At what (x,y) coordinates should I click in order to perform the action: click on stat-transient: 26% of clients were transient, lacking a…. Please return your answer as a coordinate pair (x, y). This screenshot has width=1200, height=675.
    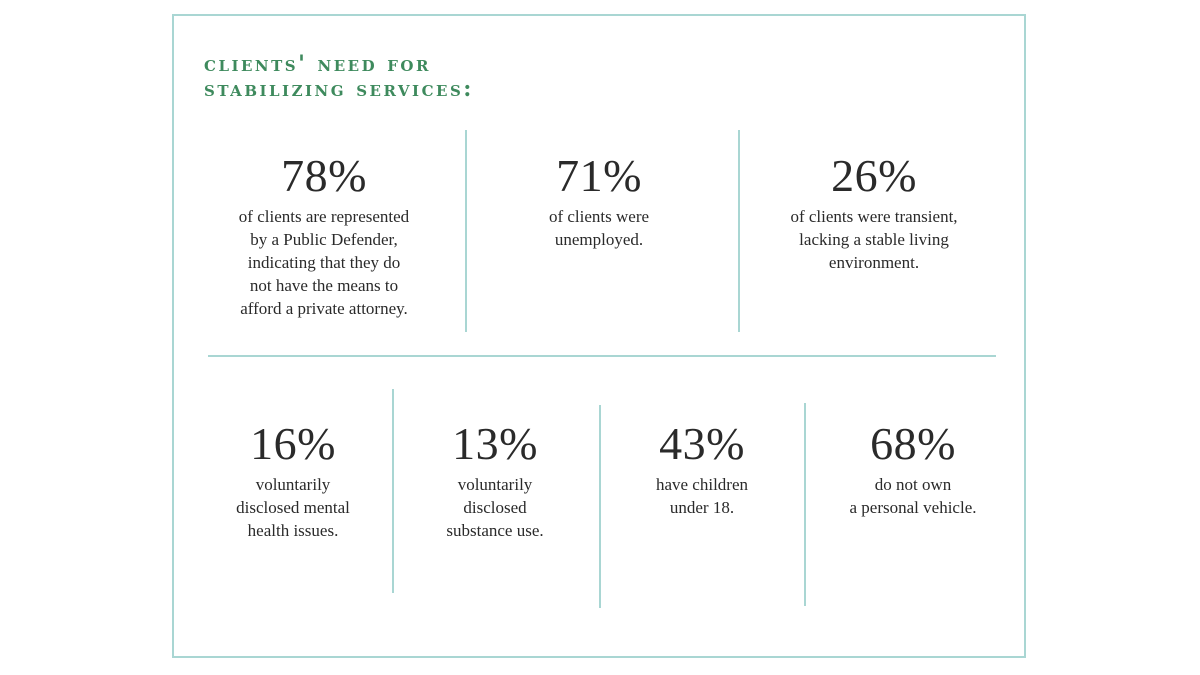
    Looking at the image, I should click on (874, 212).